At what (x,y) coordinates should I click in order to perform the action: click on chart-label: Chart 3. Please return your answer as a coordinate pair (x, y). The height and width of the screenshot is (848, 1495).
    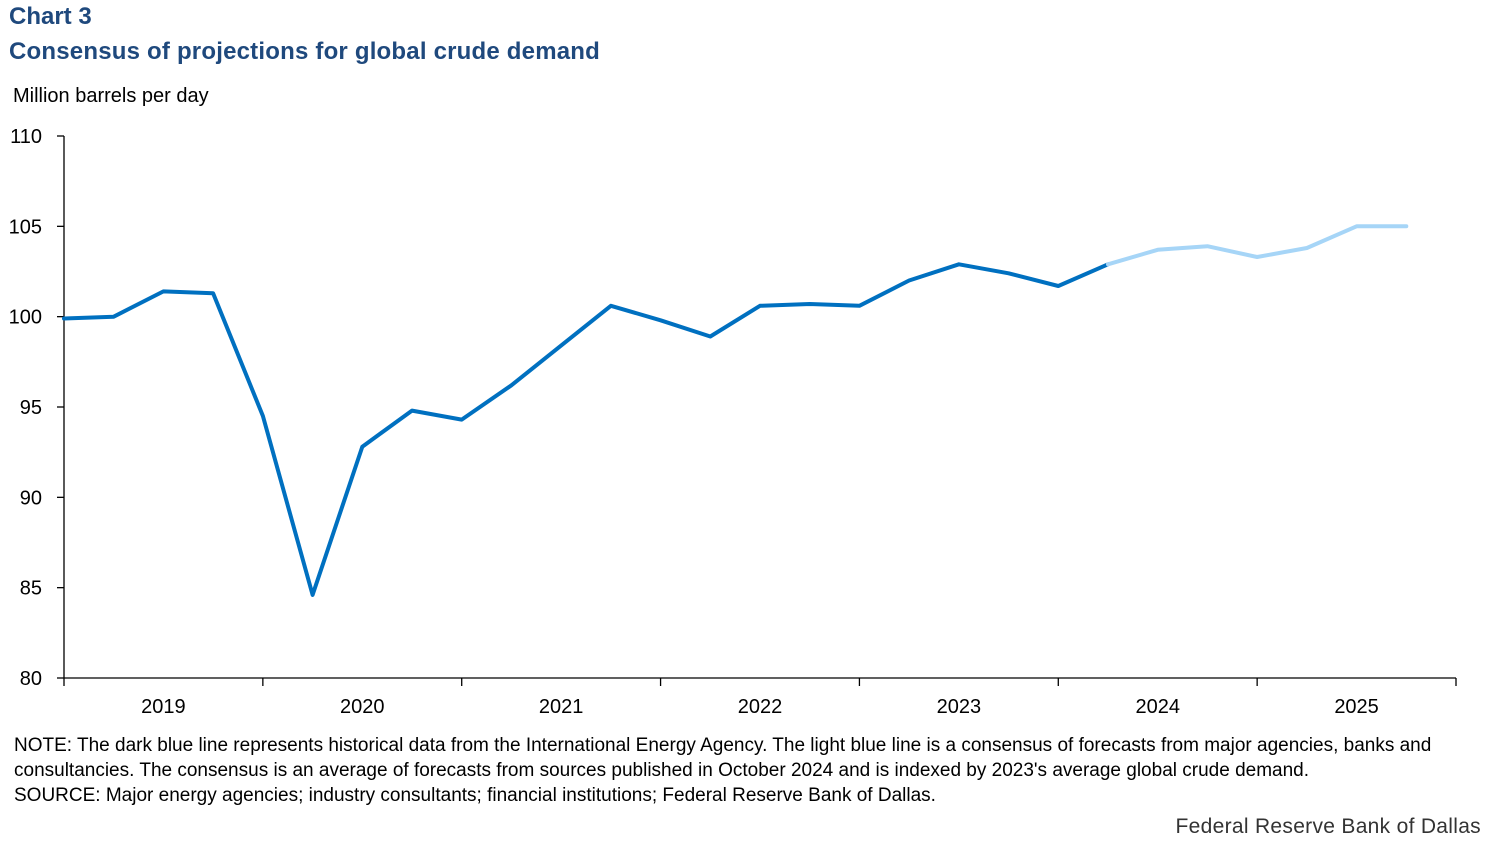
    Looking at the image, I should click on (50, 16).